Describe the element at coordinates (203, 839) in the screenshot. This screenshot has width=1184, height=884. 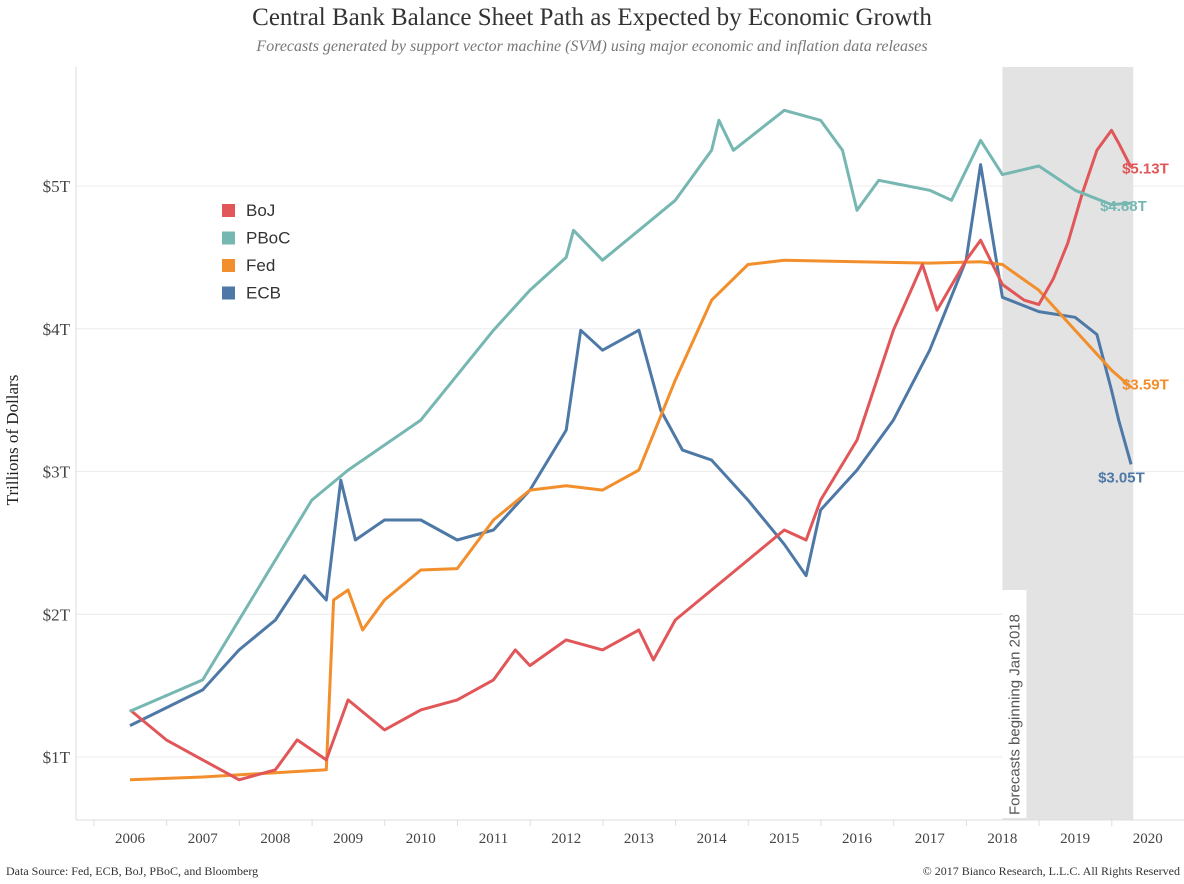
I see `x-tick-label: 2007` at that location.